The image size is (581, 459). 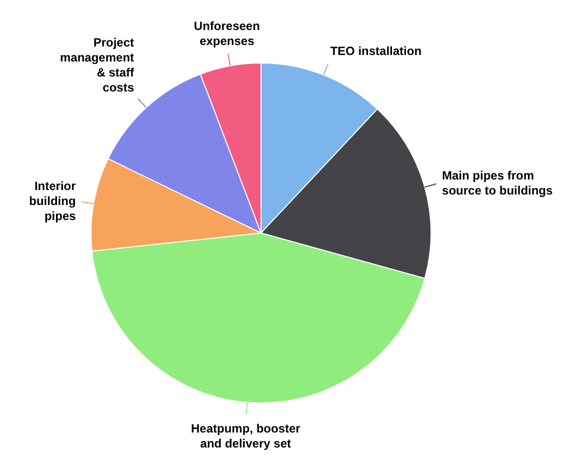 I want to click on slice-label: Unforeseen expenses, so click(x=227, y=33).